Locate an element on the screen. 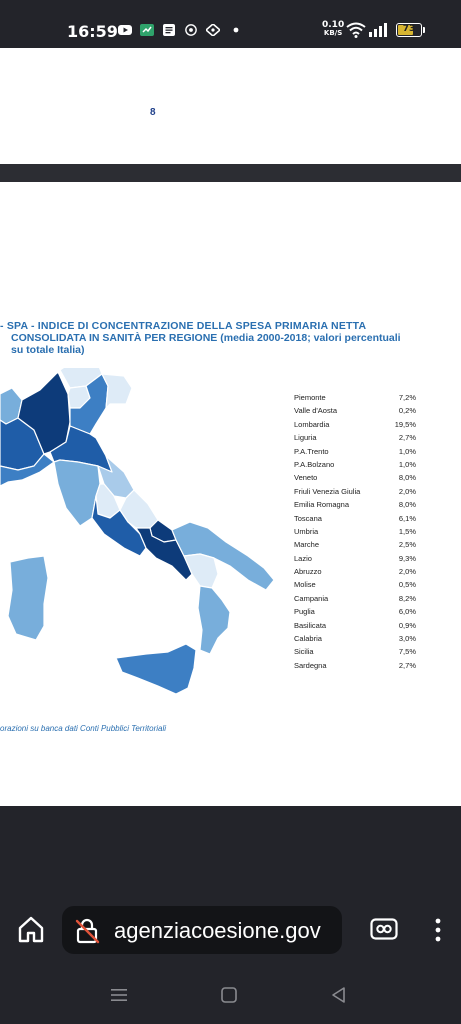 This screenshot has width=461, height=1024. legend-region-value: 9,3% is located at coordinates (407, 558).